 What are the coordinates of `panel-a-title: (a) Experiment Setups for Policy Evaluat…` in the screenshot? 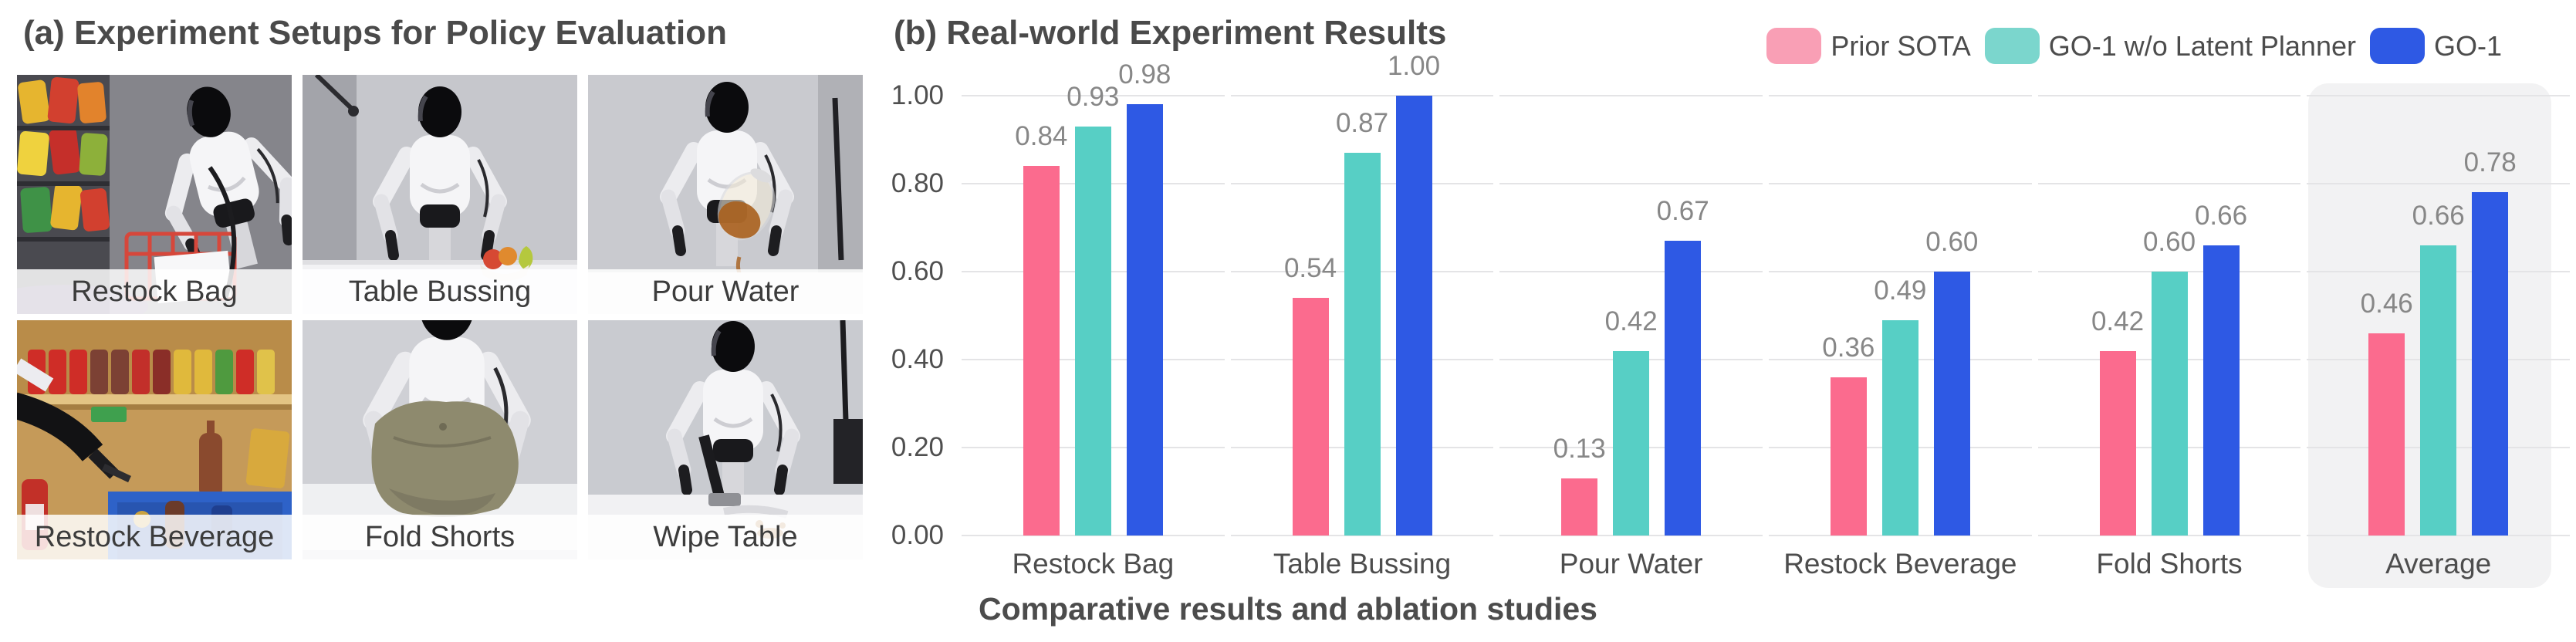 It's located at (375, 33).